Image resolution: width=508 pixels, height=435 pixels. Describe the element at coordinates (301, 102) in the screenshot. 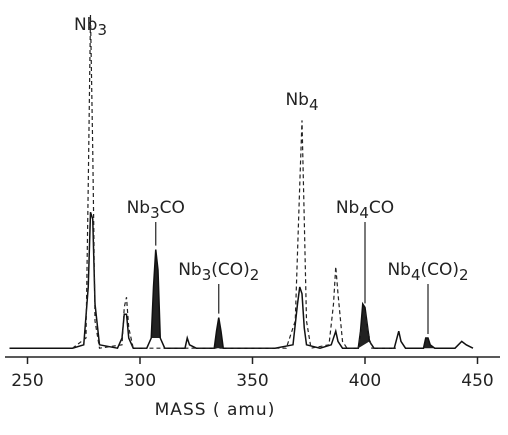

I see `peak-label: Nb4` at that location.